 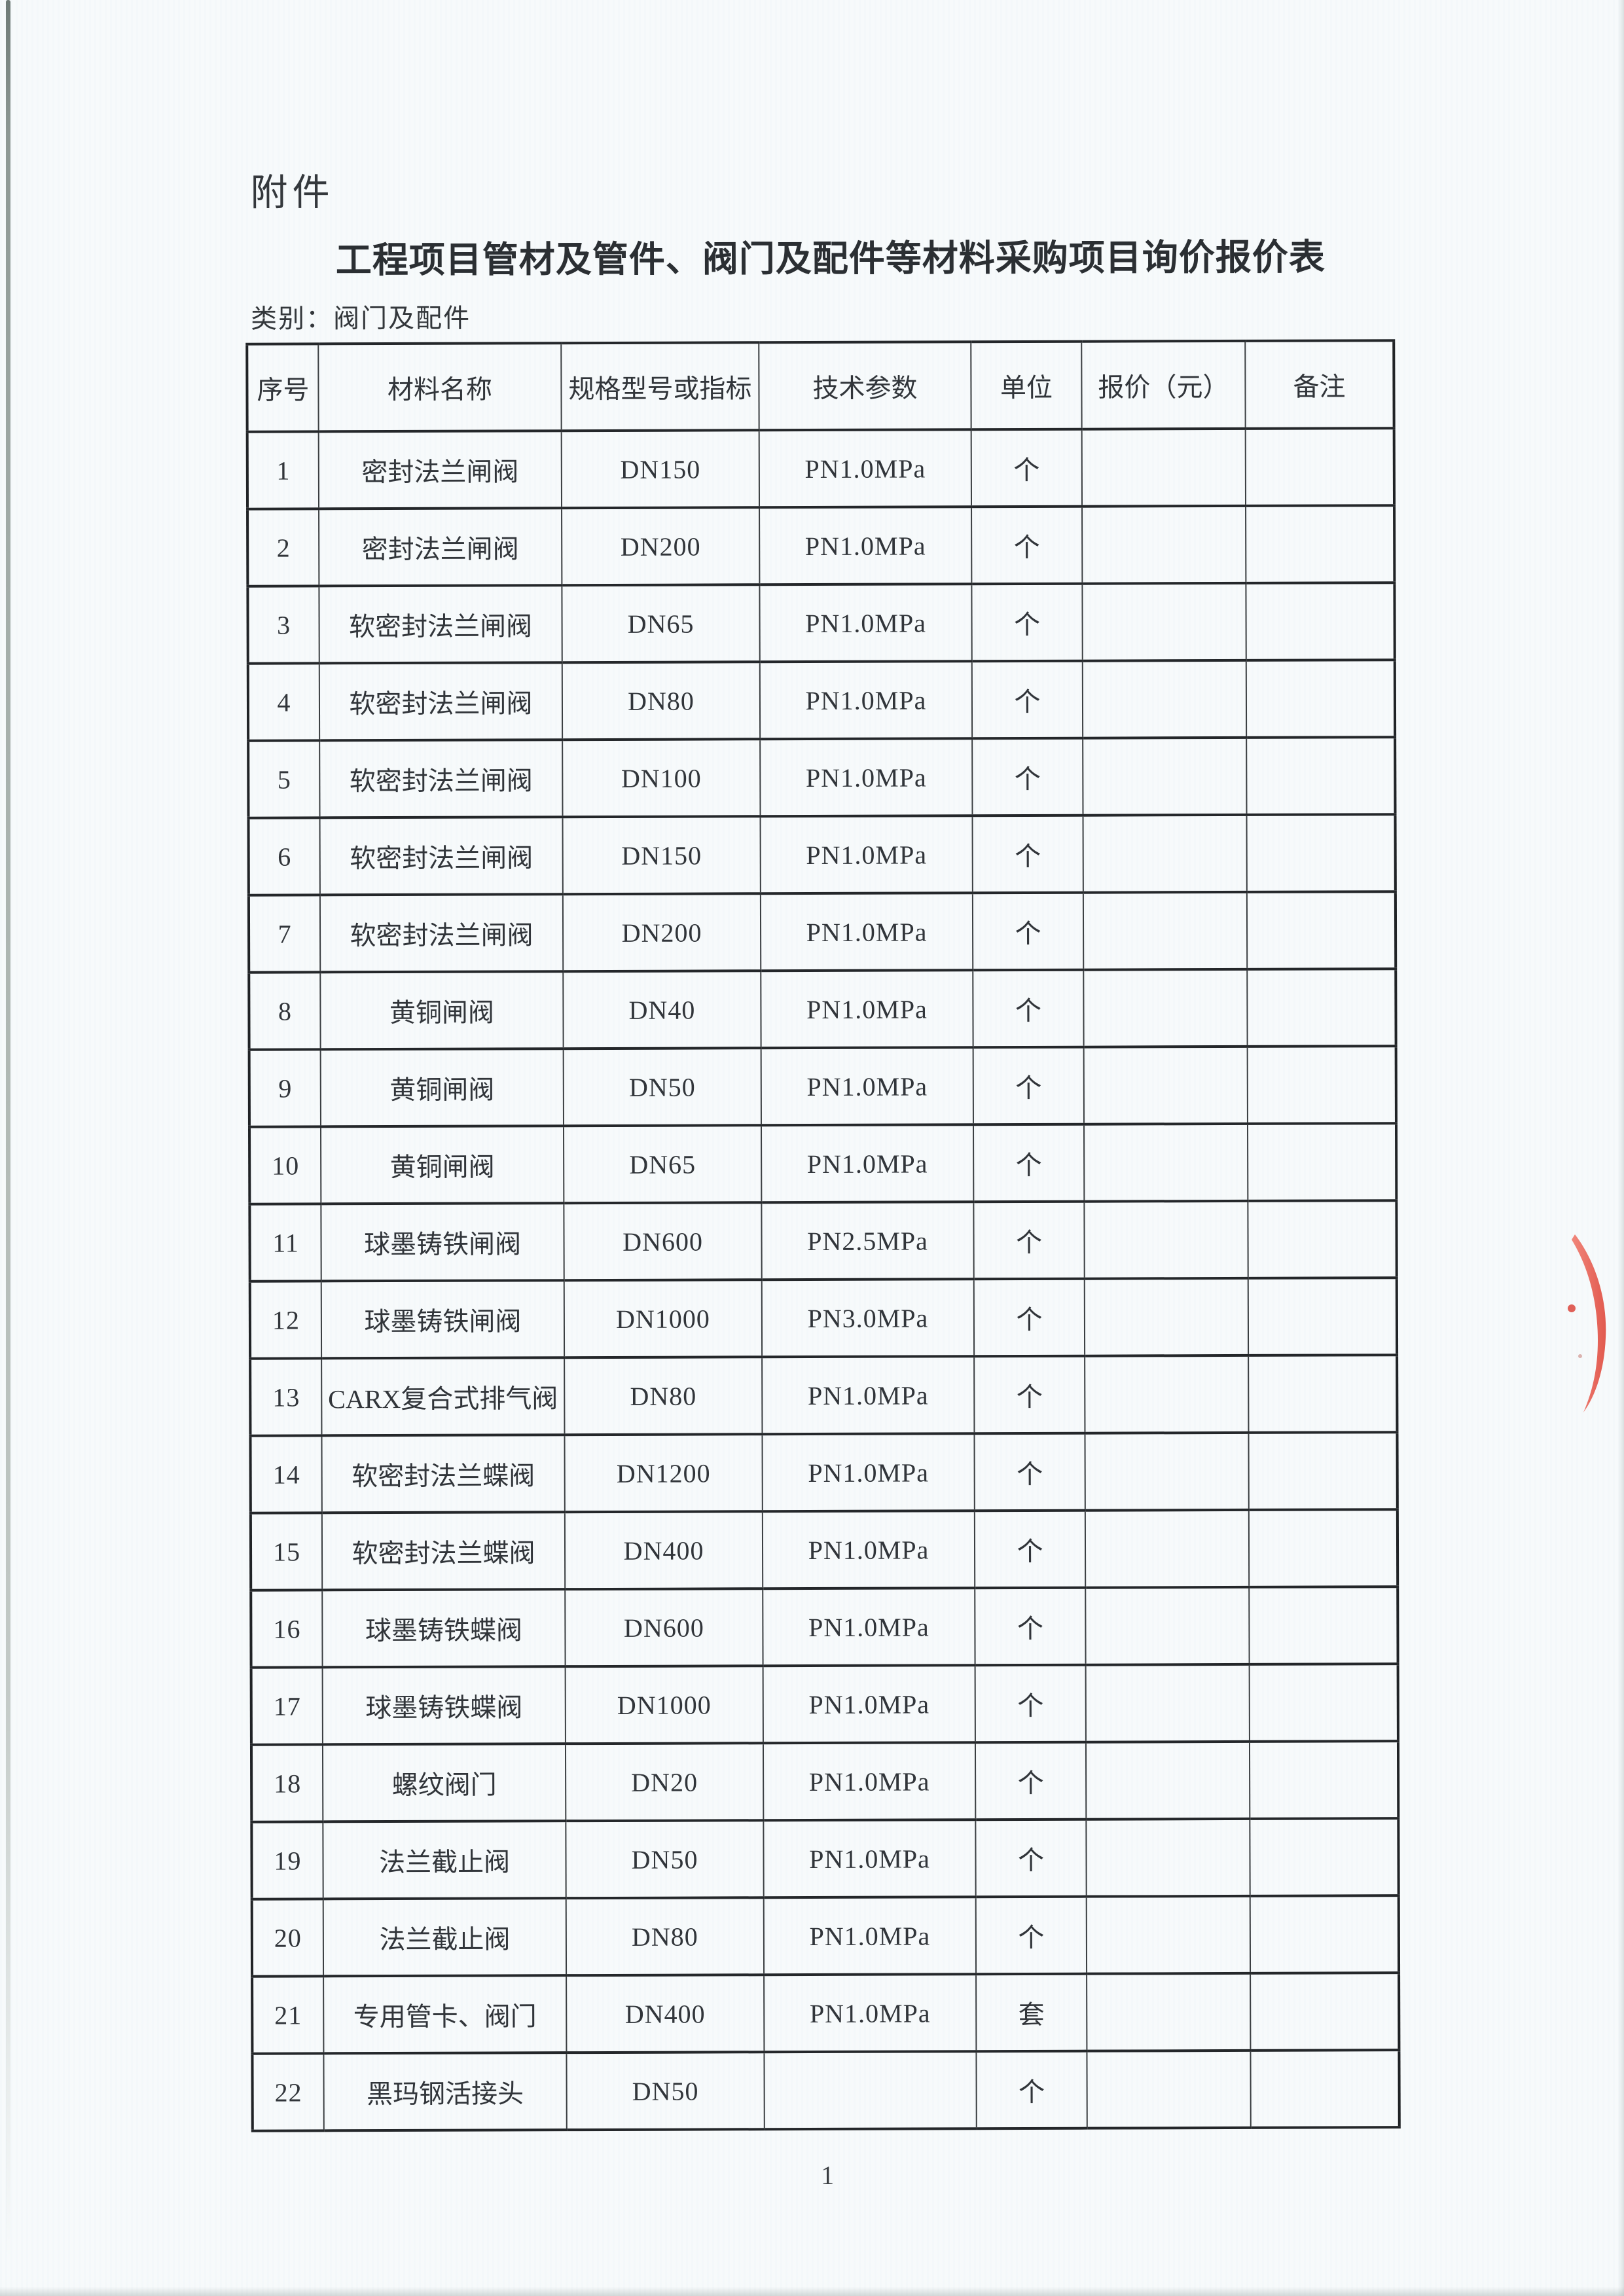 What do you see at coordinates (1621, 1148) in the screenshot?
I see `scanner-edge-artifact-right` at bounding box center [1621, 1148].